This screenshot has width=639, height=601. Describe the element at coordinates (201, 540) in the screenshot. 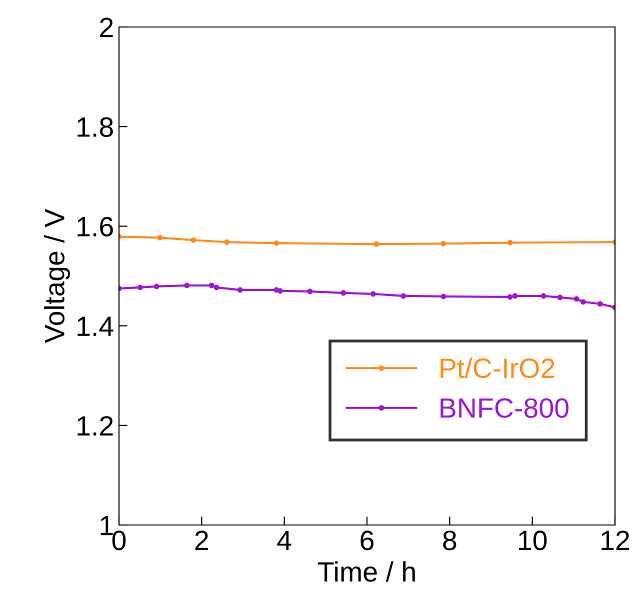

I see `x-tick-label: 2` at that location.